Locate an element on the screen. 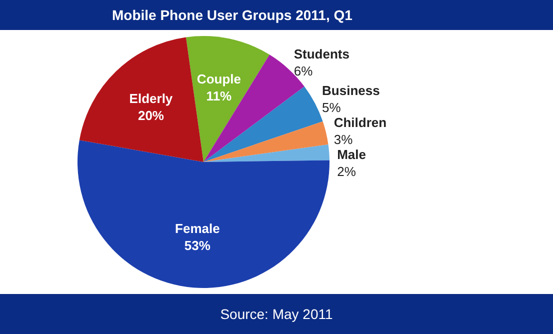 This screenshot has height=334, width=553. slice-label: Children is located at coordinates (360, 122).